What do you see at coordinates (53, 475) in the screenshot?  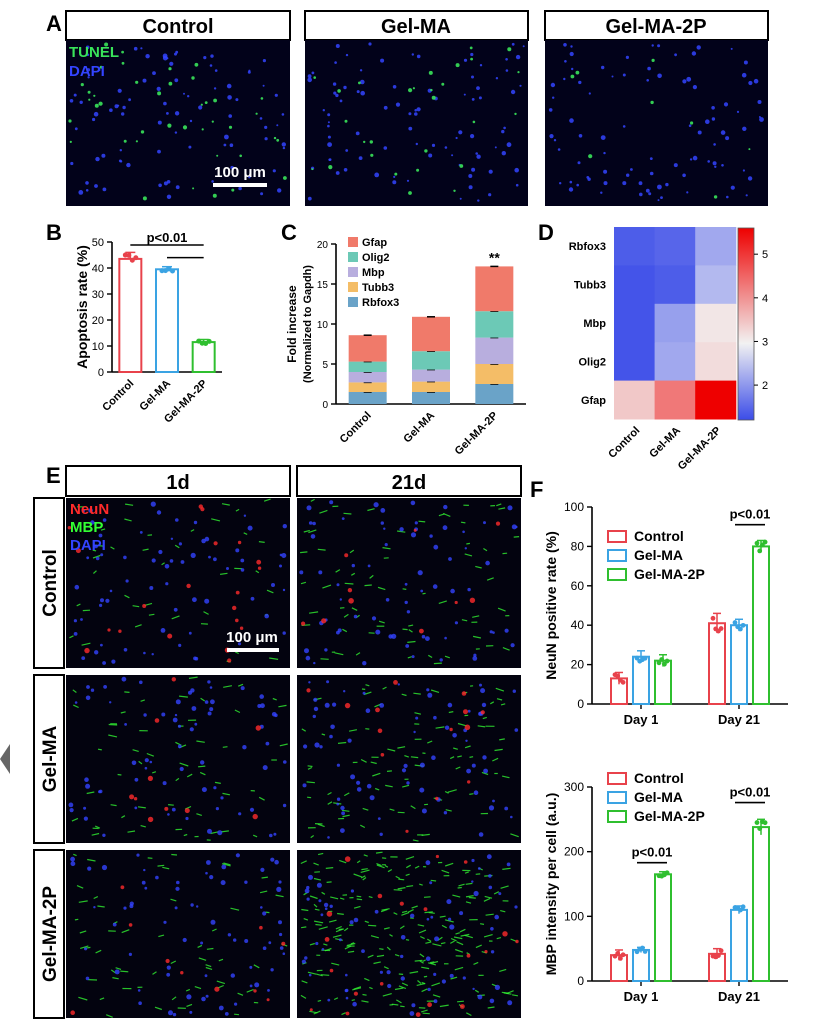 I see `panel-letter-e: E` at bounding box center [53, 475].